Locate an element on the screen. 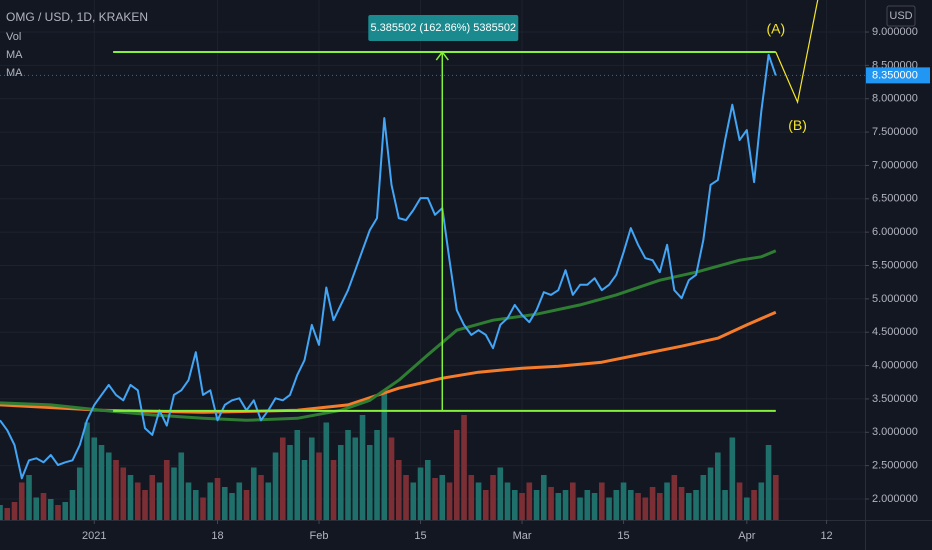  y-tick-label: 6.500000 is located at coordinates (895, 199).